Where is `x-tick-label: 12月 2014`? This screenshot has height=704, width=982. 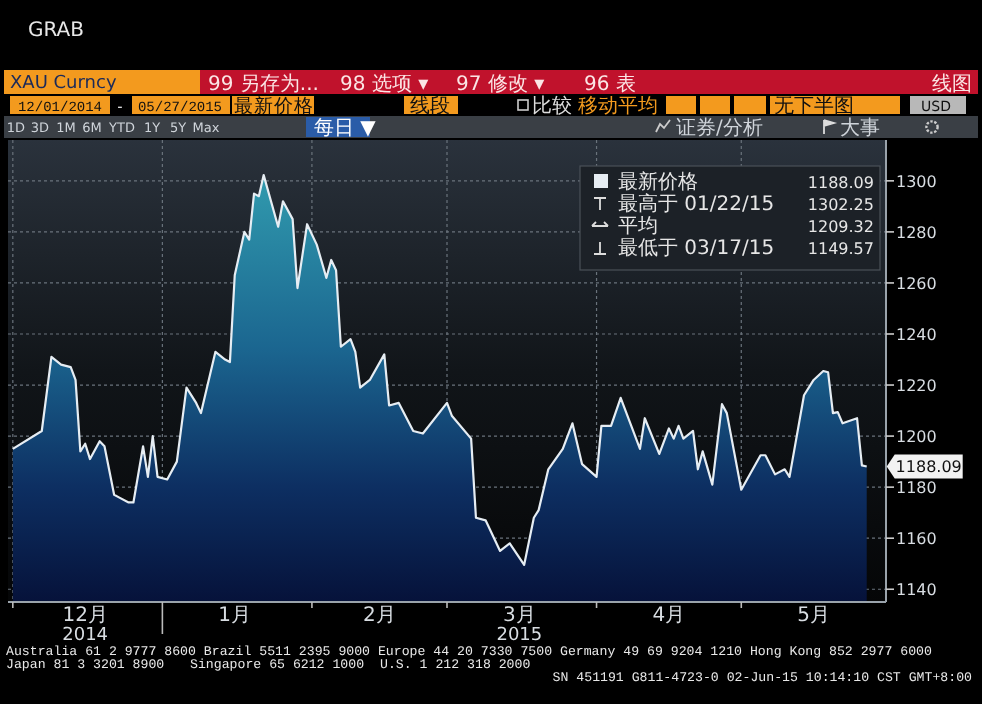 x-tick-label: 12月 2014 is located at coordinates (85, 625).